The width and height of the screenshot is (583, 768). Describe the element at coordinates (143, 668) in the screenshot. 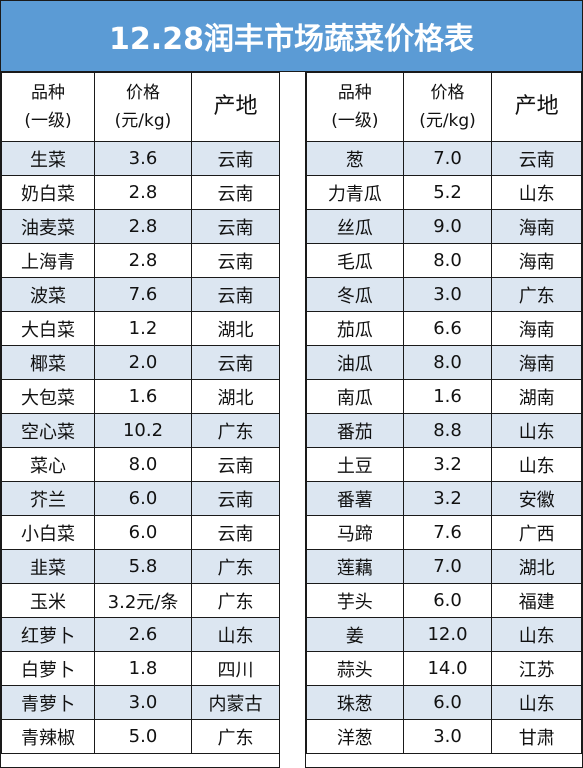

I see `price-cell: 1.8` at that location.